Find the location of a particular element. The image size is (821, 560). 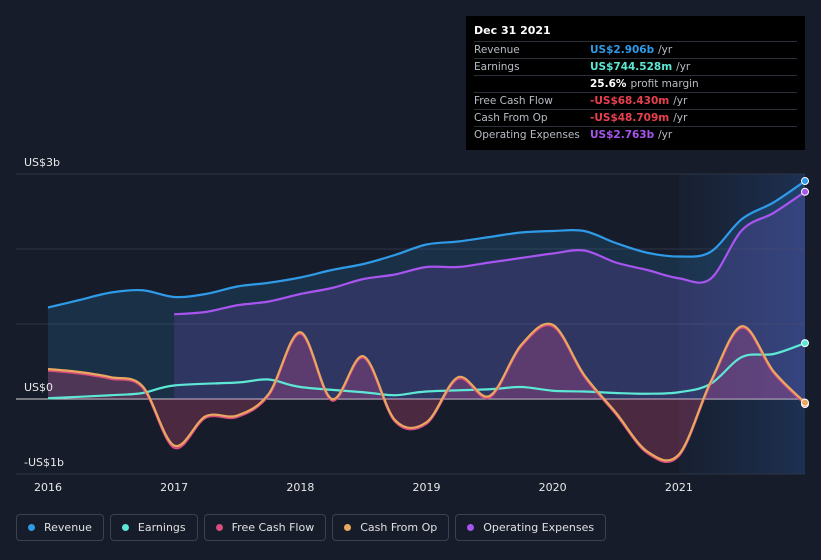

tooltip-row-value: 25.6% is located at coordinates (608, 84).